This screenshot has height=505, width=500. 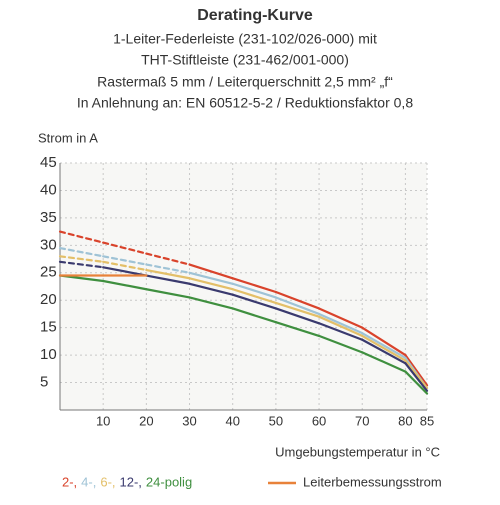 I want to click on x-tick-label: 85, so click(x=427, y=420).